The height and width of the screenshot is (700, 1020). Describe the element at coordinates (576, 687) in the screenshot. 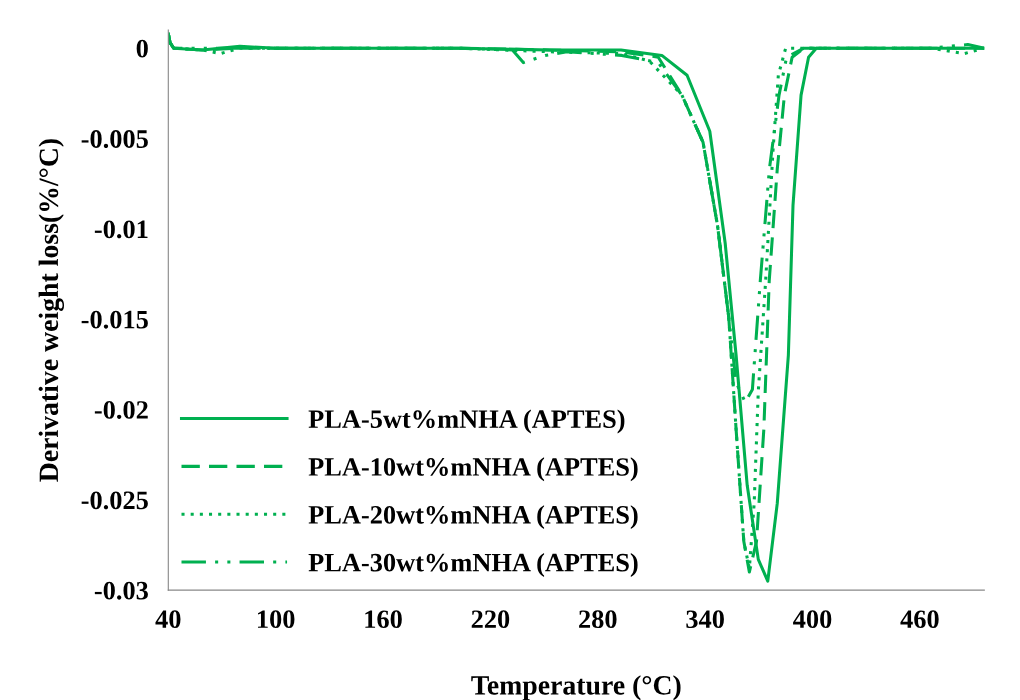

I see `x-axis-title: Temperature (°C)` at that location.